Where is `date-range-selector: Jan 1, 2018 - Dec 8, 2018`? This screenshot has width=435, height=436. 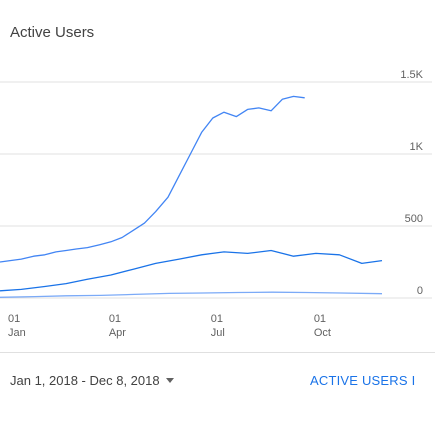
date-range-selector: Jan 1, 2018 - Dec 8, 2018 is located at coordinates (92, 380).